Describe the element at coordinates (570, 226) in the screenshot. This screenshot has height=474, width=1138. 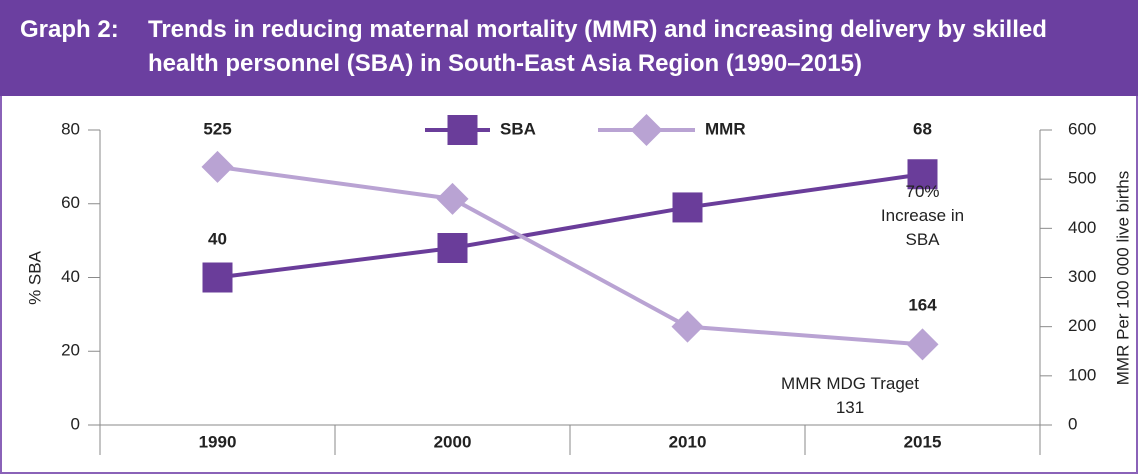
I see `series-line` at that location.